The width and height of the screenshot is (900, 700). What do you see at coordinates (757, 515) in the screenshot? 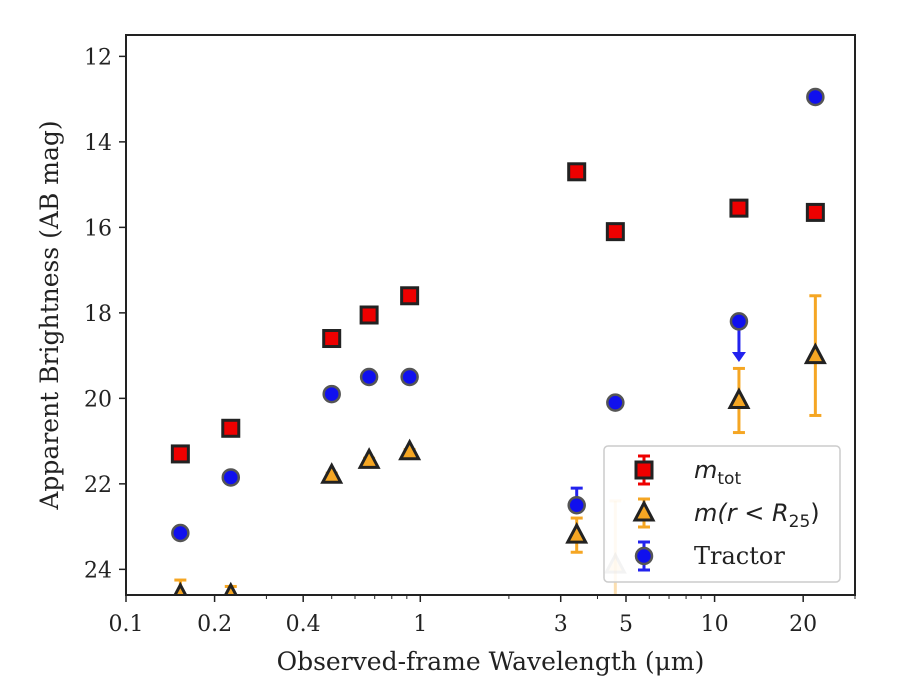
I see `legend-label: m(r < R25)` at bounding box center [757, 515].